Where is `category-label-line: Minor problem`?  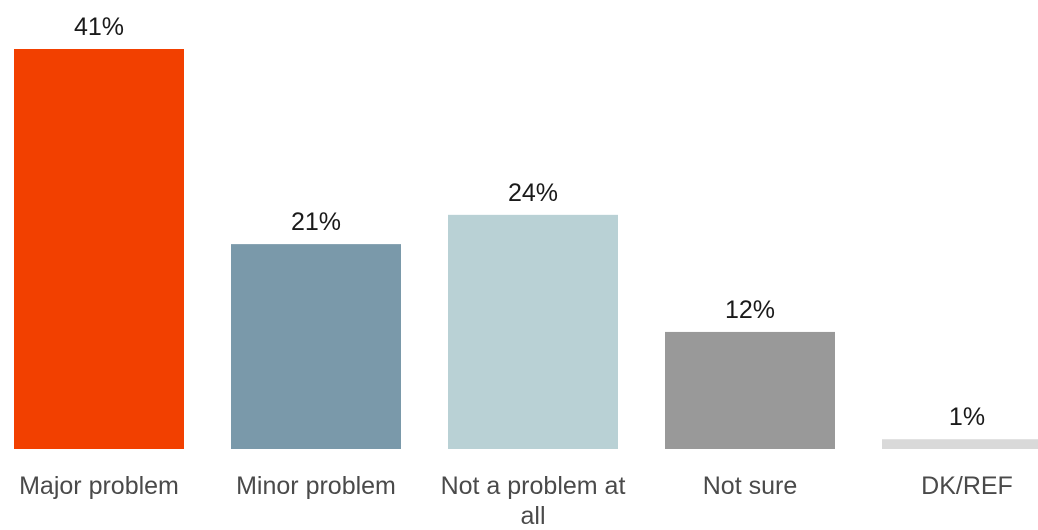 category-label-line: Minor problem is located at coordinates (316, 486).